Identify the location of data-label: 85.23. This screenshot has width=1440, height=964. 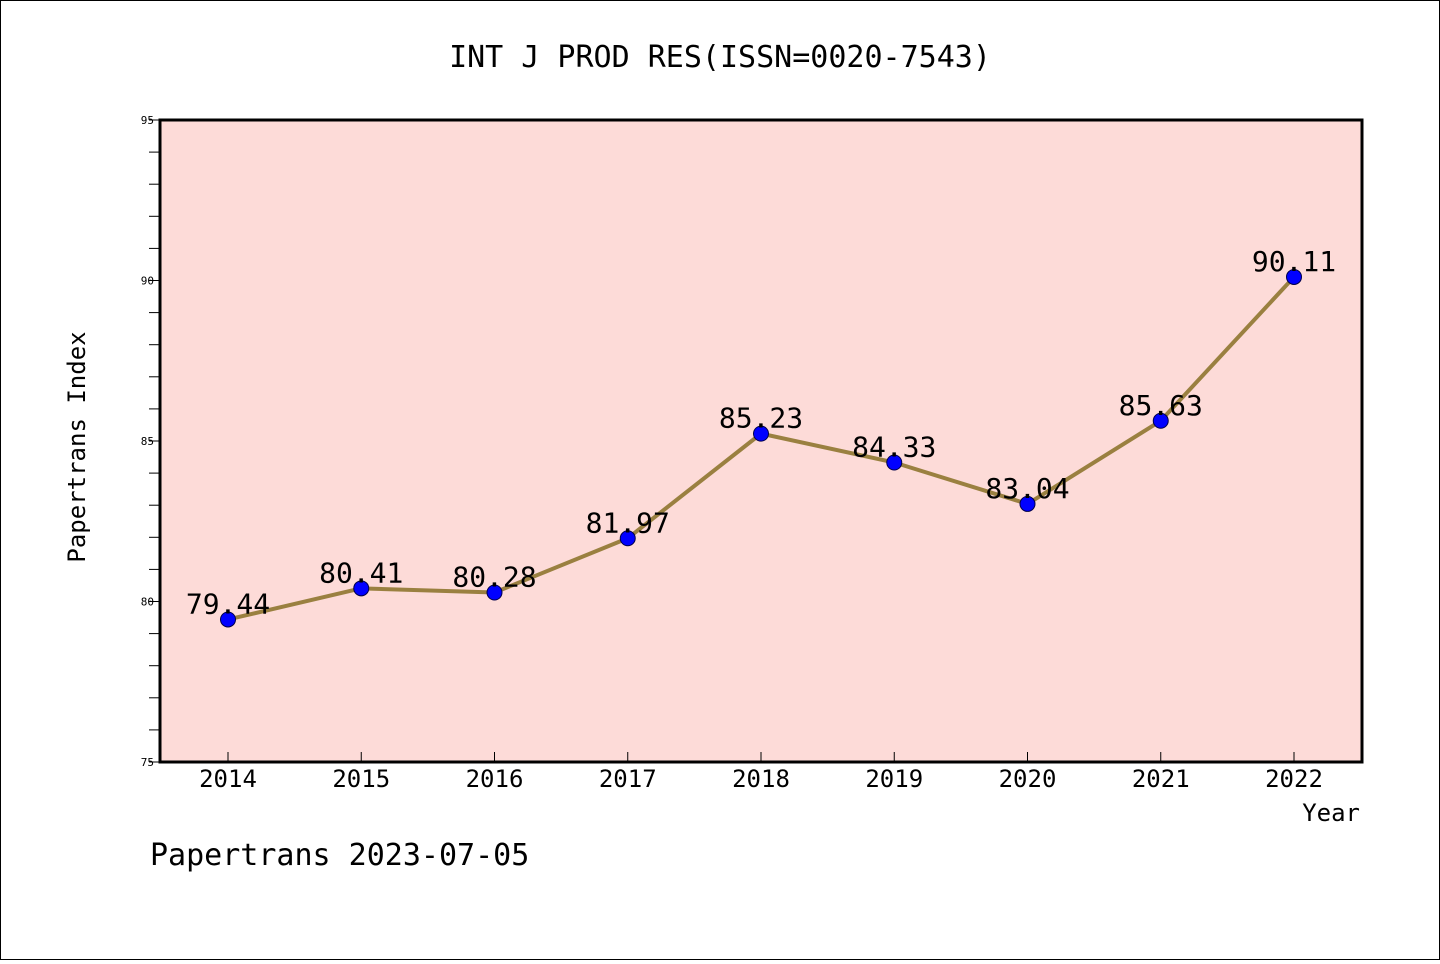
(761, 418).